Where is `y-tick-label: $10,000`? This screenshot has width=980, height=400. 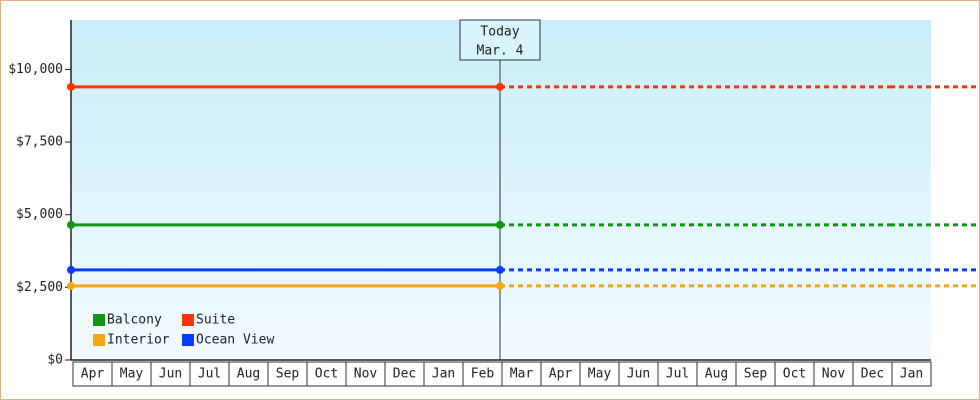 y-tick-label: $10,000 is located at coordinates (35, 69).